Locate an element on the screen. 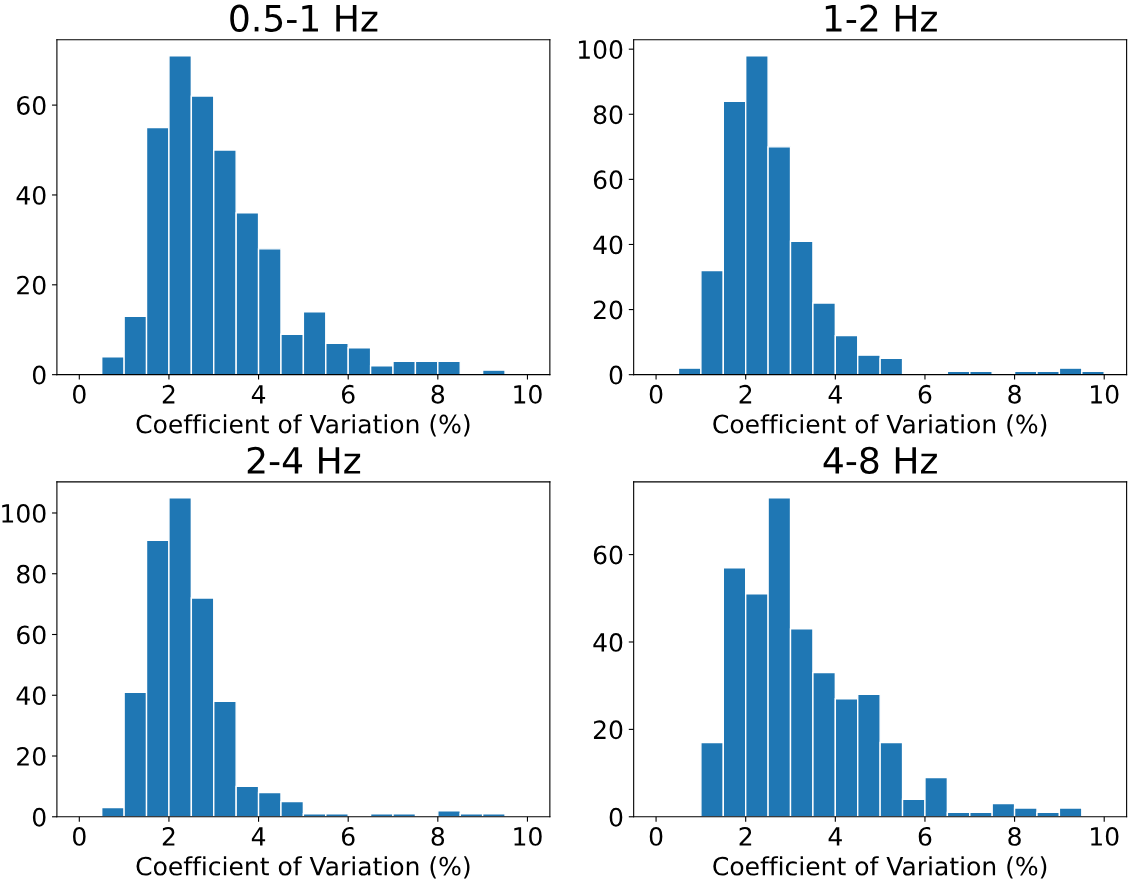  chart-title: 2-4 Hz is located at coordinates (304, 460).